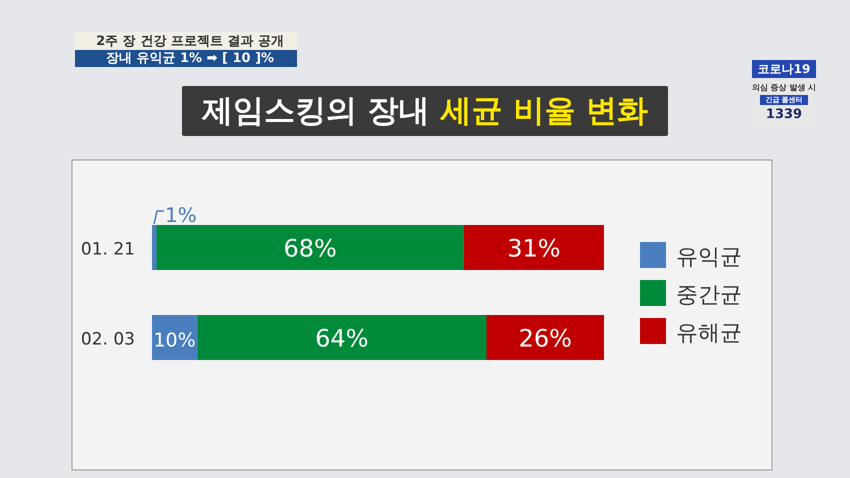  What do you see at coordinates (709, 333) in the screenshot?
I see `legend-label: 유해균` at bounding box center [709, 333].